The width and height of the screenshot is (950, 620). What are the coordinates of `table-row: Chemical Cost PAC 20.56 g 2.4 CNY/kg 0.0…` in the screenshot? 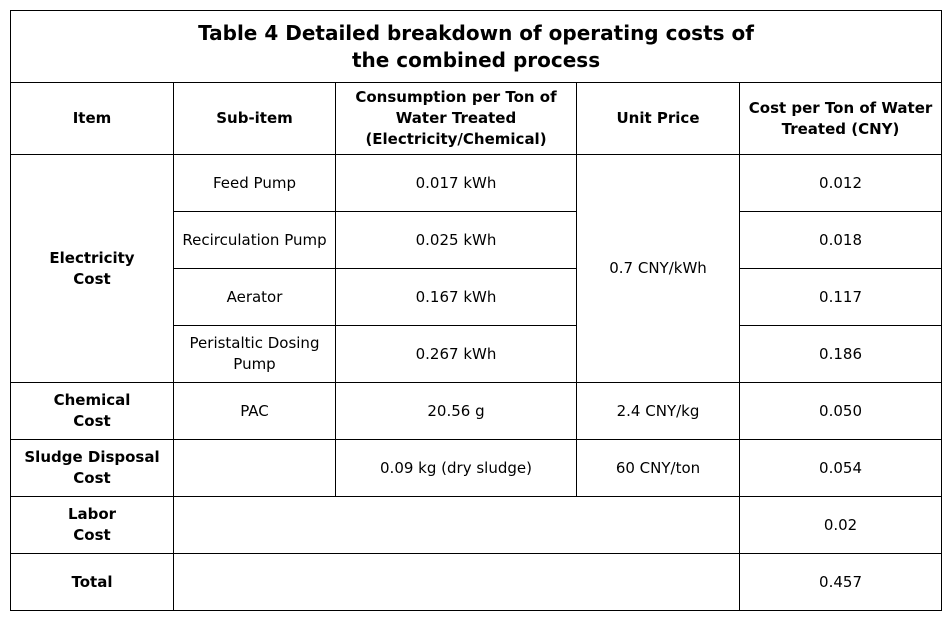 It's located at (476, 411).